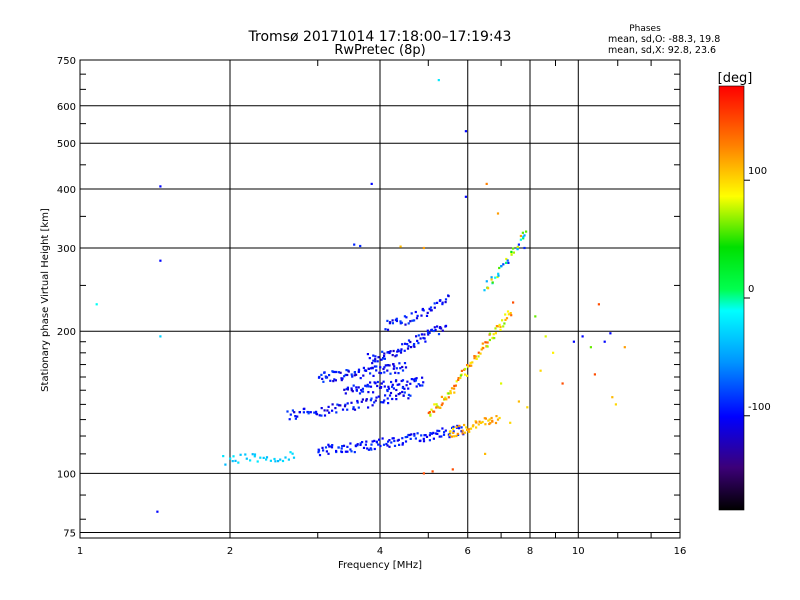 This screenshot has height=600, width=800. Describe the element at coordinates (662, 50) in the screenshot. I see `stats-line-x: mean, sd,X: 92.8, 23.6` at that location.